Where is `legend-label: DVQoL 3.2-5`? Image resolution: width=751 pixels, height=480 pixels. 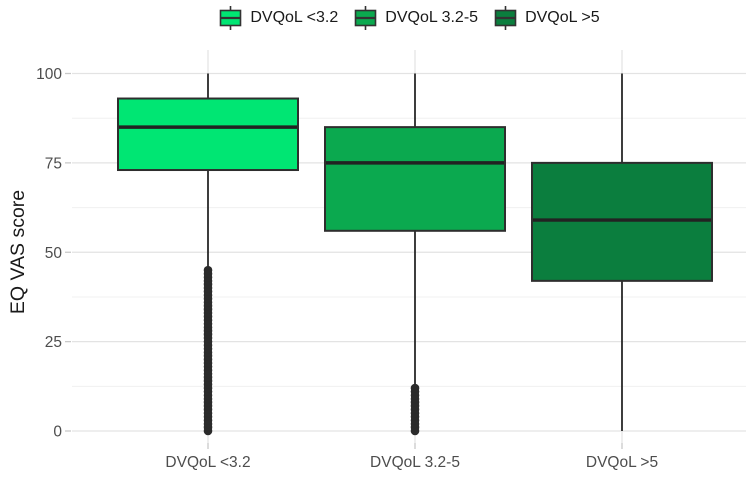 legend-label: DVQoL 3.2-5 is located at coordinates (432, 17).